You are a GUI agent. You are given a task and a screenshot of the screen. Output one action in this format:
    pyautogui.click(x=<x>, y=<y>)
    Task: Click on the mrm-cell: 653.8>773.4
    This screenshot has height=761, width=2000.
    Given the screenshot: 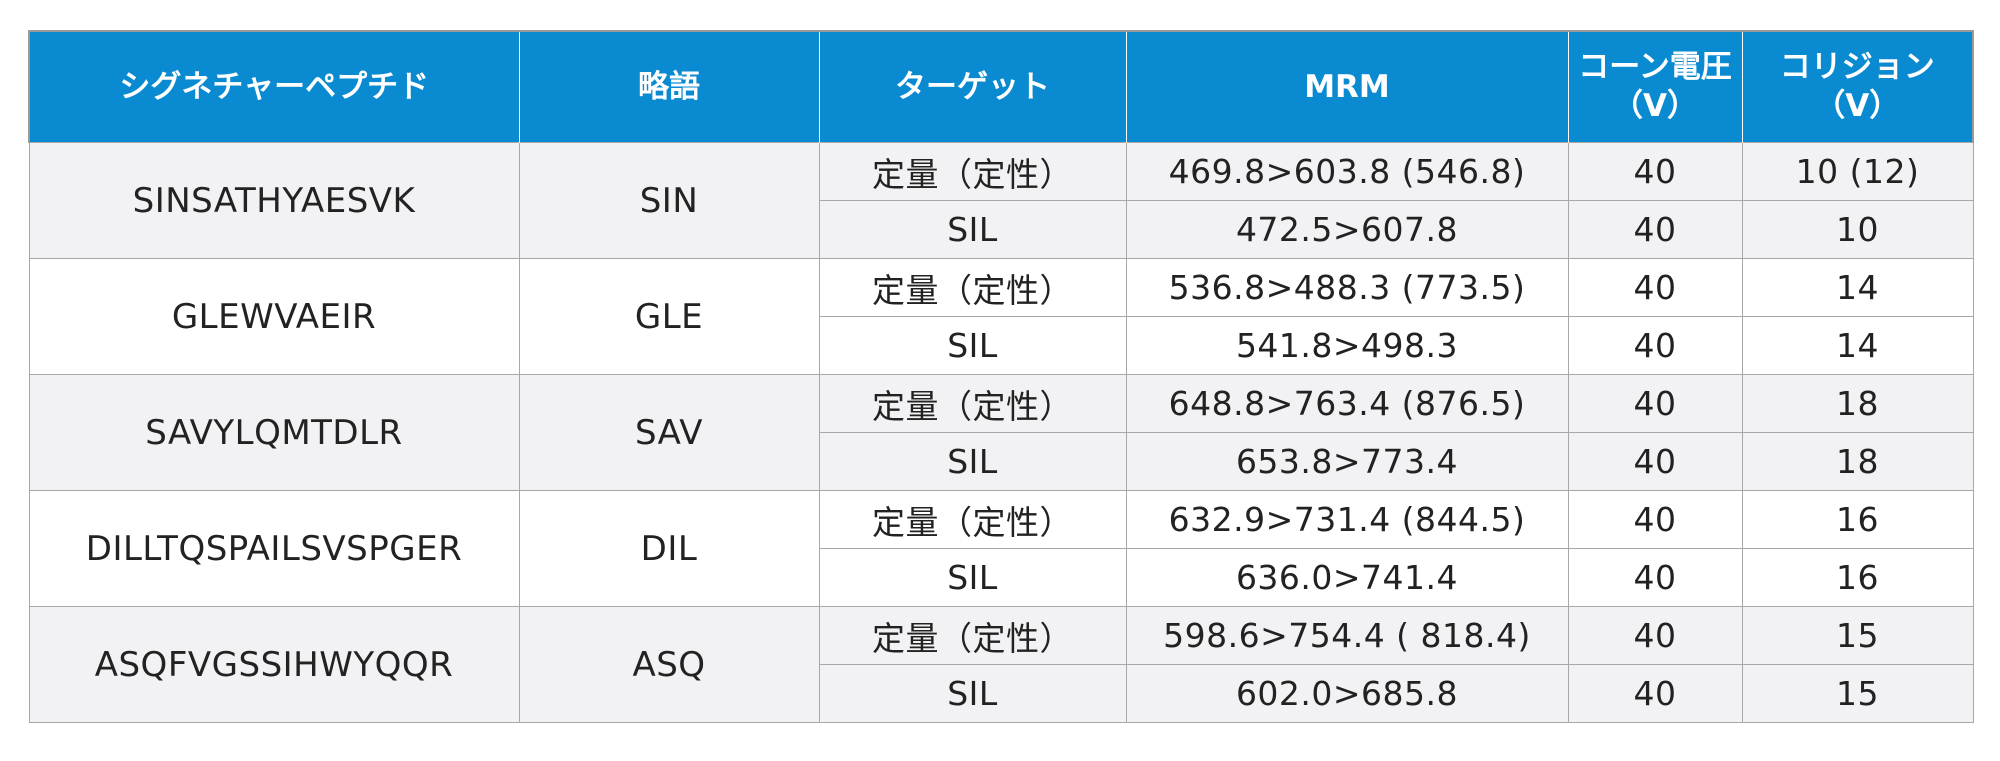 What is the action you would take?
    pyautogui.click(x=1347, y=461)
    